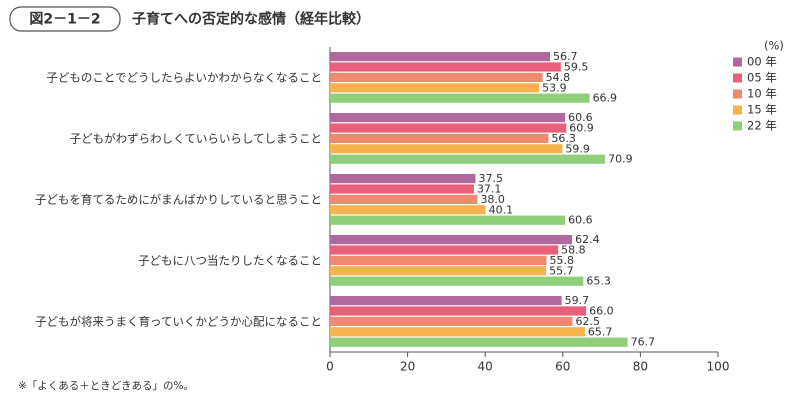  Describe the element at coordinates (762, 126) in the screenshot. I see `legend-label: 22 年` at that location.